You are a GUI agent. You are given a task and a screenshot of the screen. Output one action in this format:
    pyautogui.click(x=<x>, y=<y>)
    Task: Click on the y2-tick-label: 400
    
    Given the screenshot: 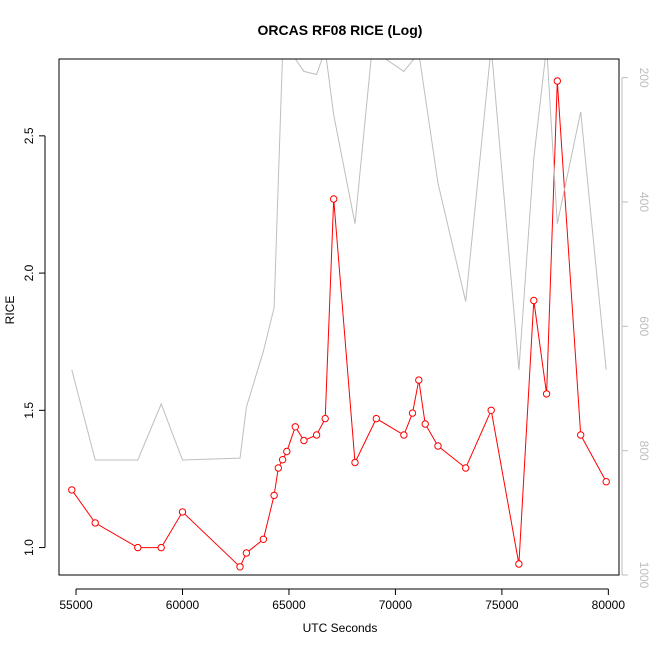 What is the action you would take?
    pyautogui.click(x=643, y=202)
    